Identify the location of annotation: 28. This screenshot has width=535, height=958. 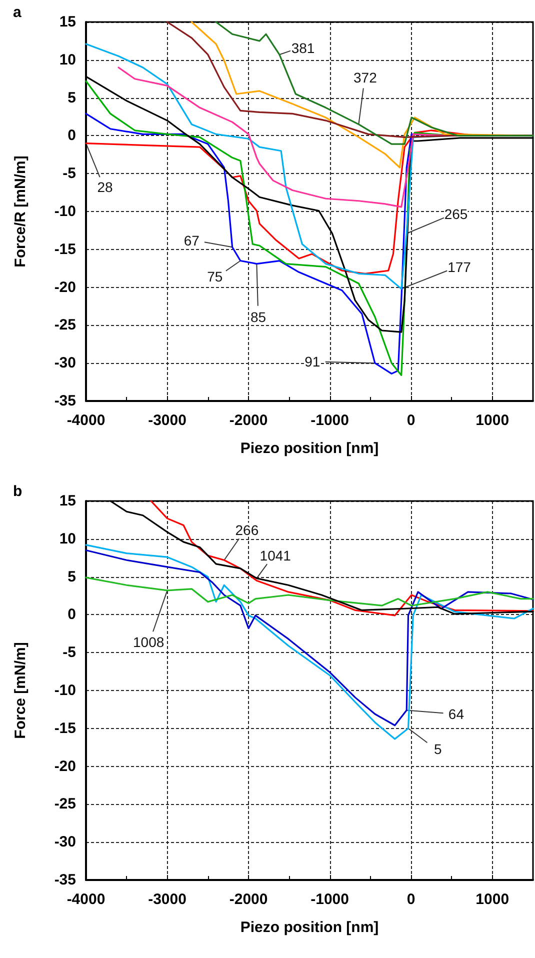
(105, 187).